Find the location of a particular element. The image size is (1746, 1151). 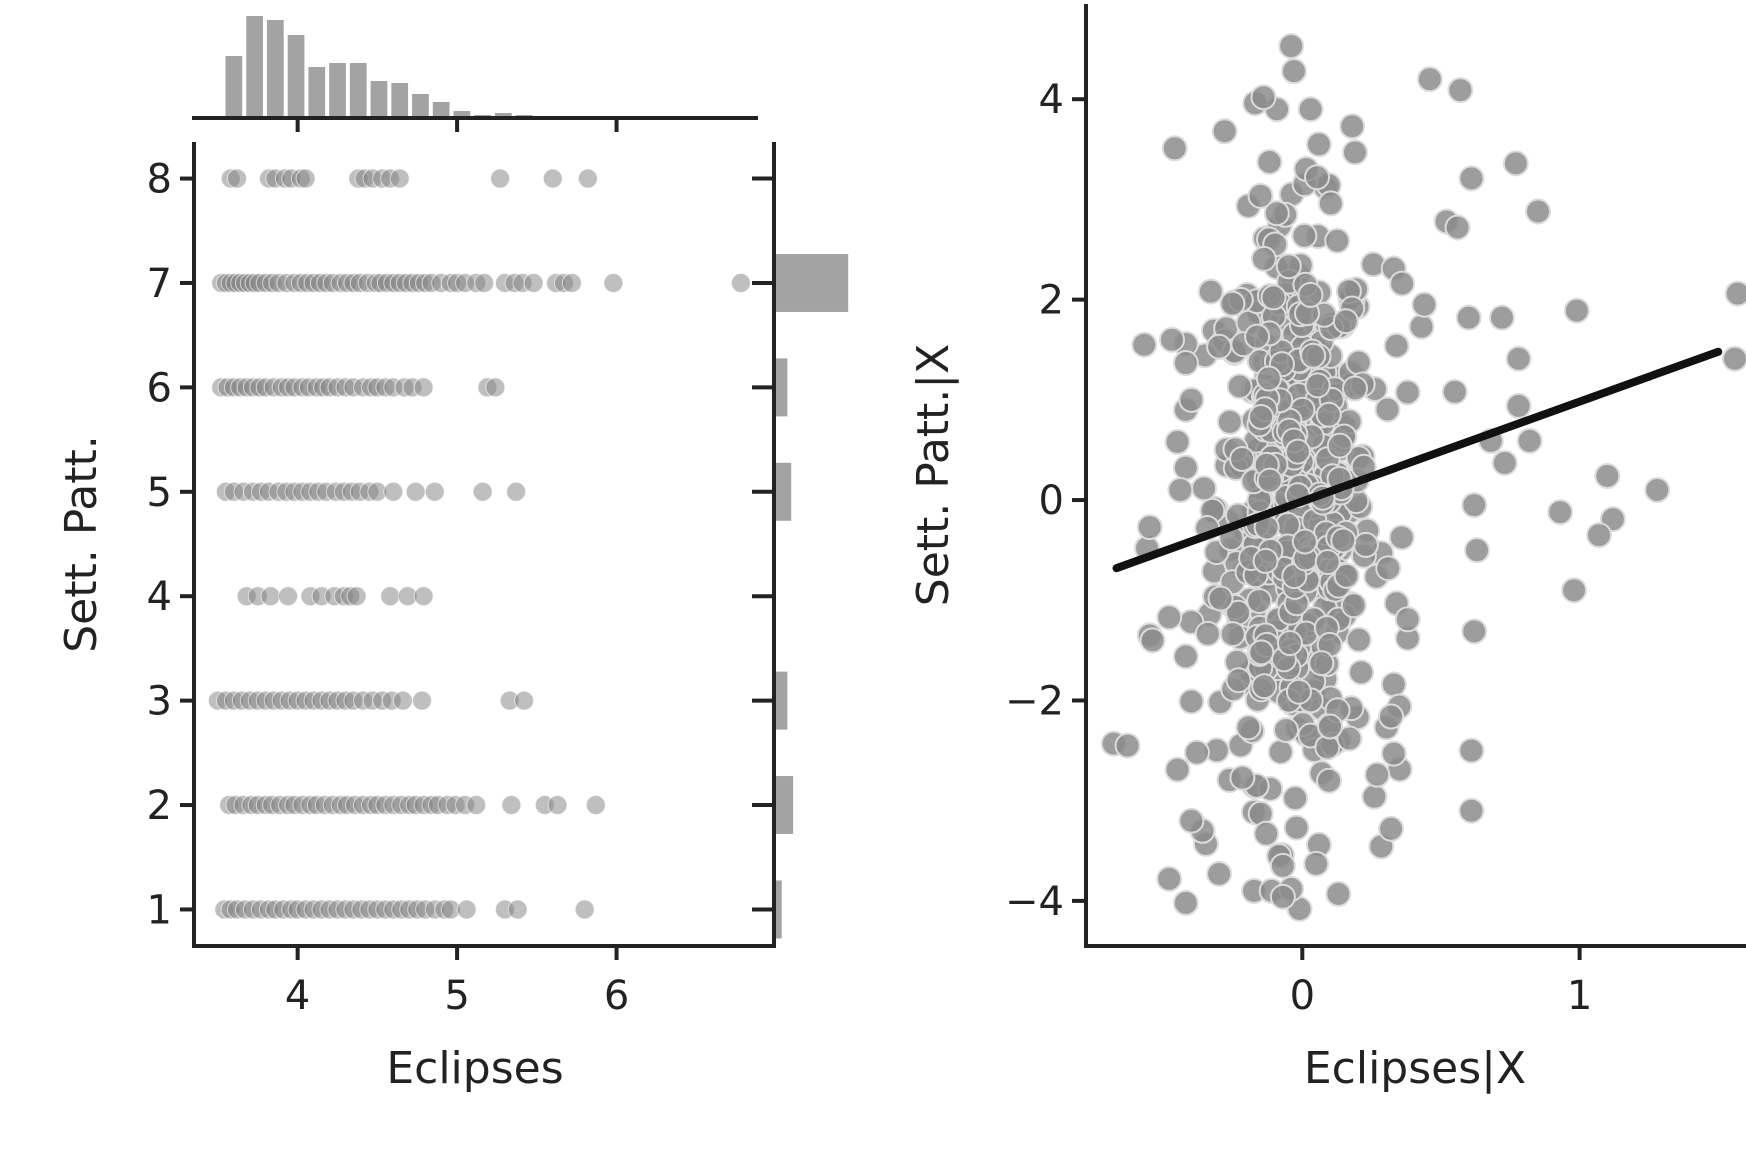

reg-y-ticks: −4 −2 0 2 4 is located at coordinates (1045, 501).